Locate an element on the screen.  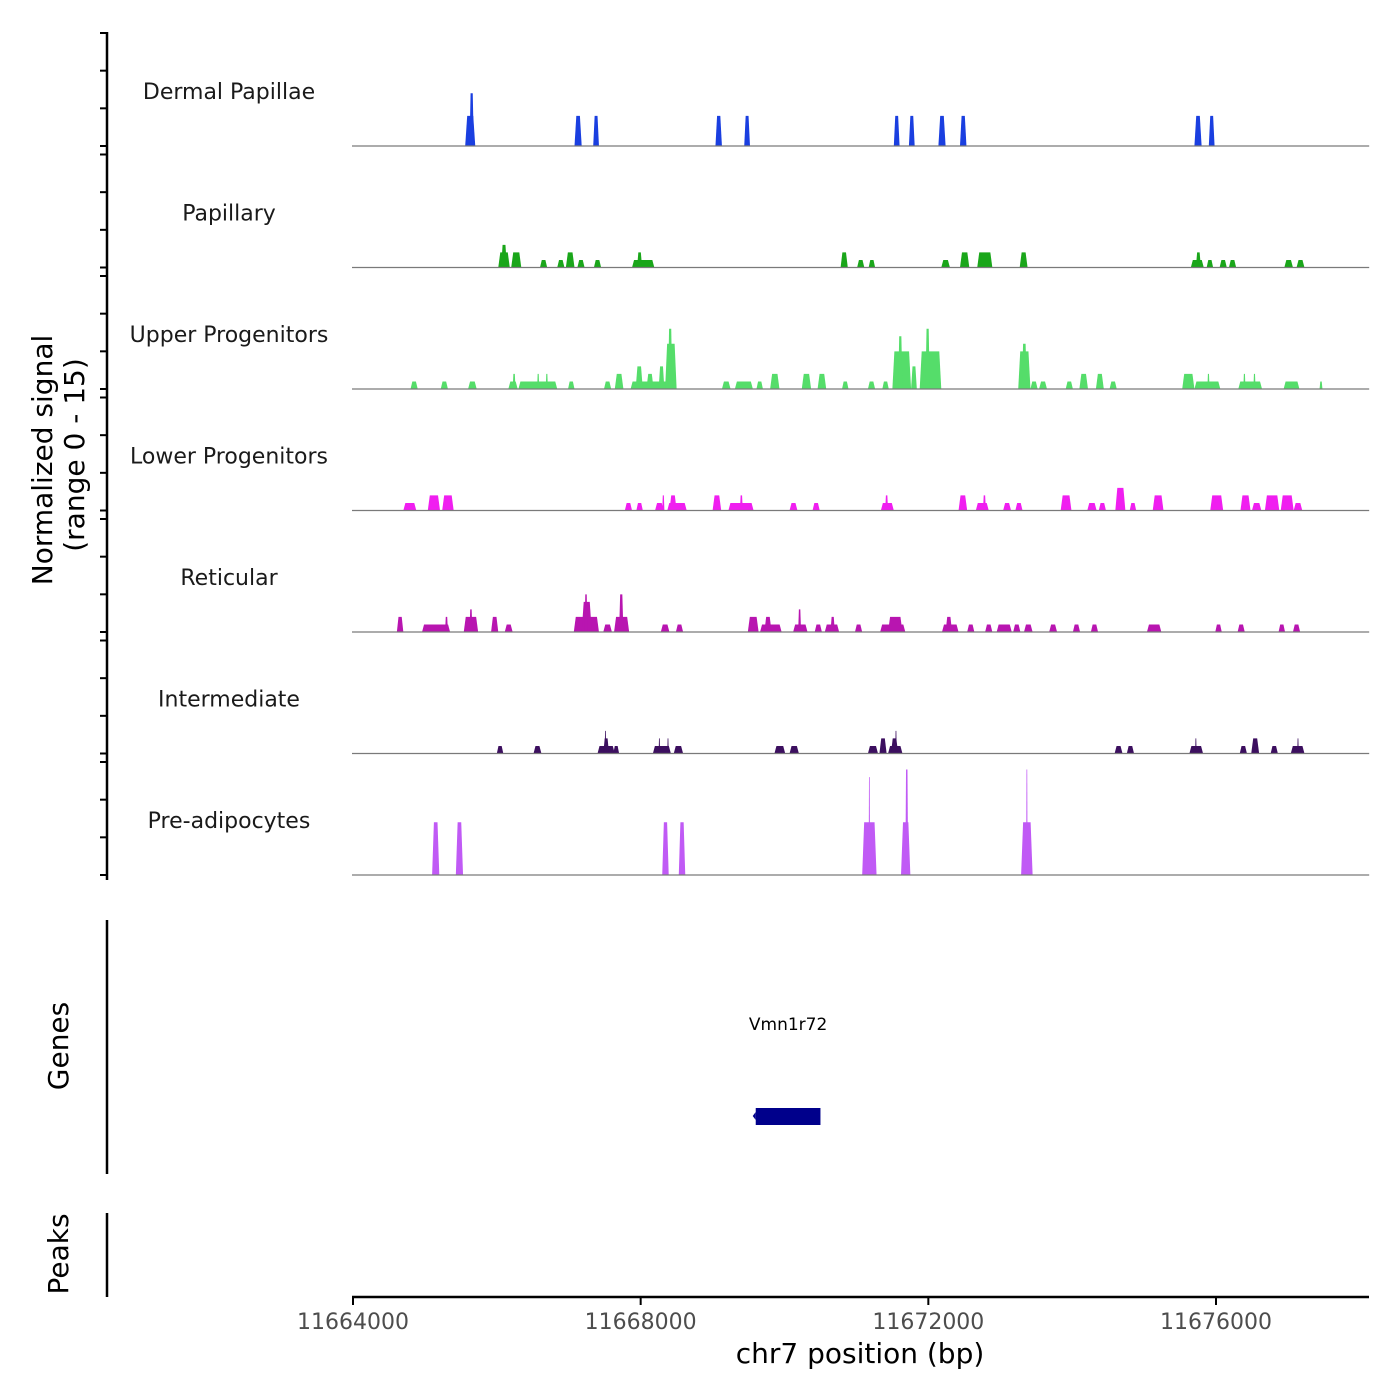
track-reticular: Reticular is located at coordinates (775, 599).